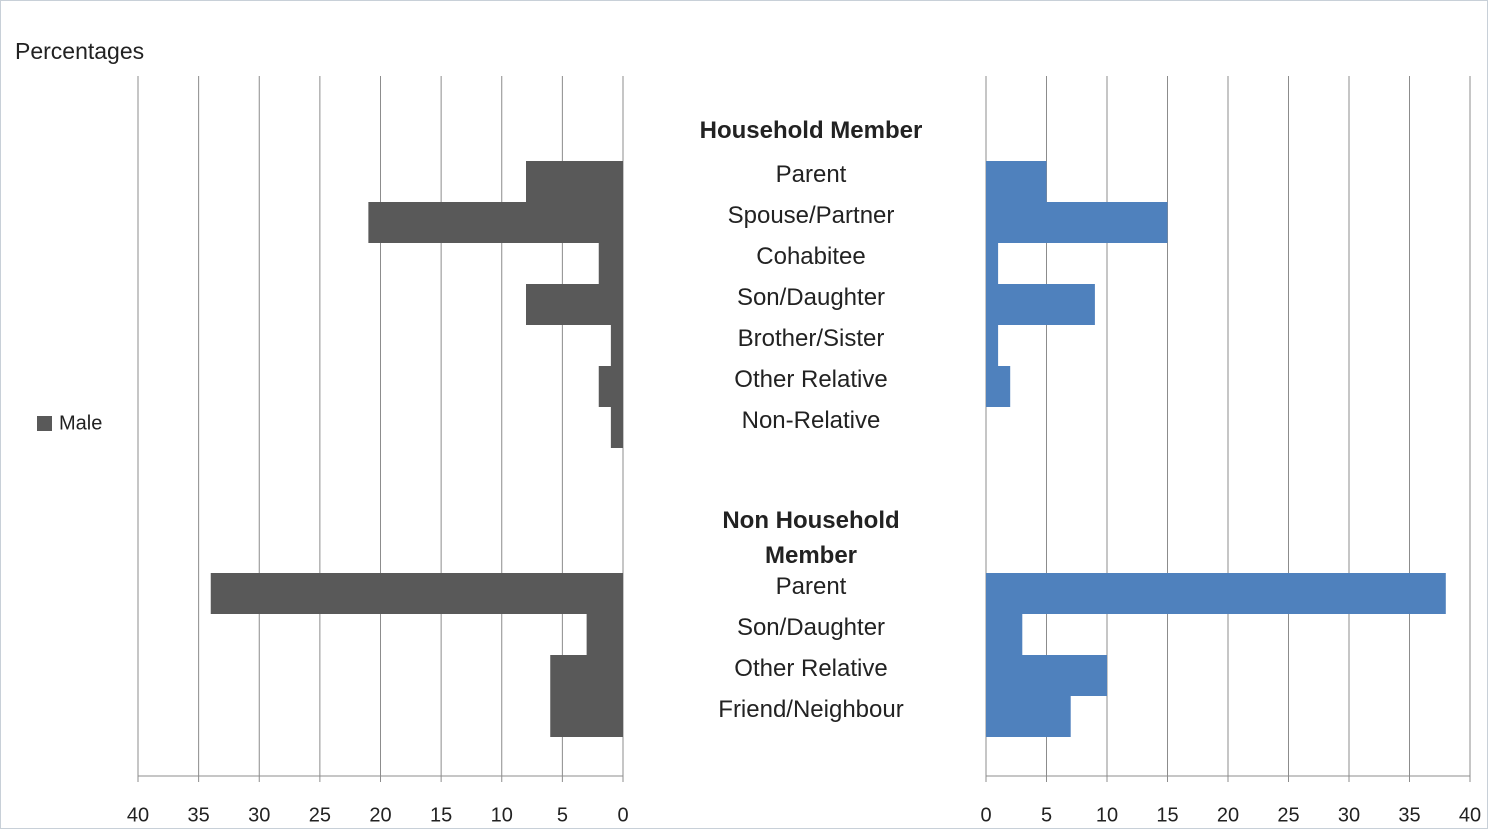 The height and width of the screenshot is (829, 1488). I want to click on category-label: Brother/Sister, so click(811, 338).